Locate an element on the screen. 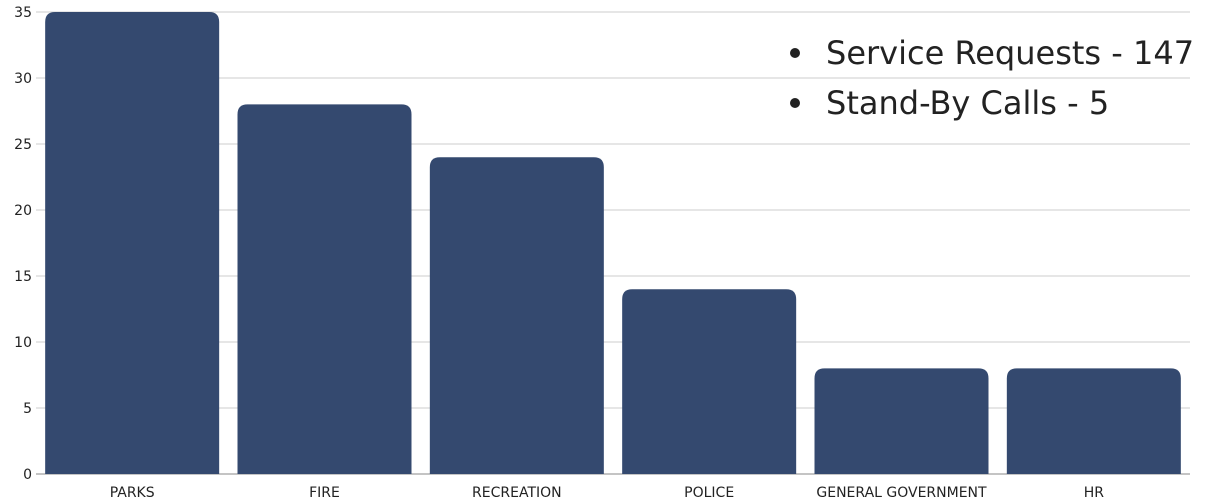 This screenshot has height=504, width=1229. y-tick-label: 0 is located at coordinates (27, 475).